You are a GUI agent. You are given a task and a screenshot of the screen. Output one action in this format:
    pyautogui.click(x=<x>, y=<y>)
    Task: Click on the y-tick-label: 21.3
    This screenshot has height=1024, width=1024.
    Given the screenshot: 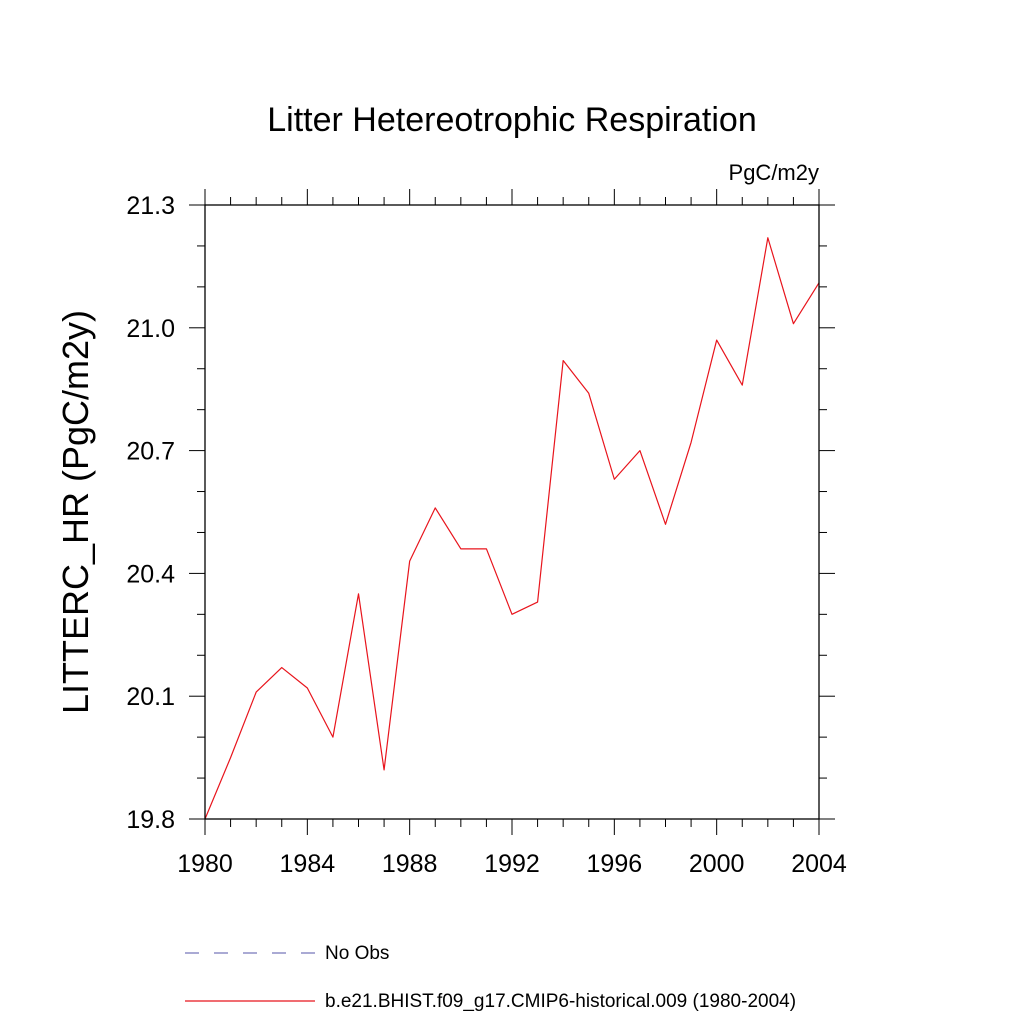 What is the action you would take?
    pyautogui.click(x=150, y=206)
    